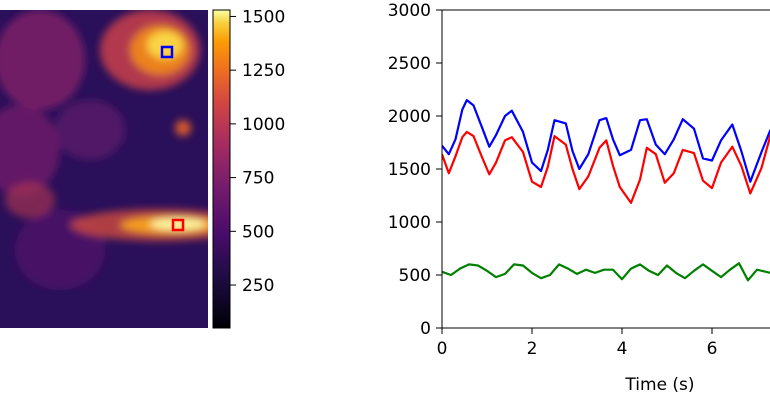 This screenshot has height=400, width=770. Describe the element at coordinates (659, 385) in the screenshot. I see `x-axis-label: Time (s)` at that location.